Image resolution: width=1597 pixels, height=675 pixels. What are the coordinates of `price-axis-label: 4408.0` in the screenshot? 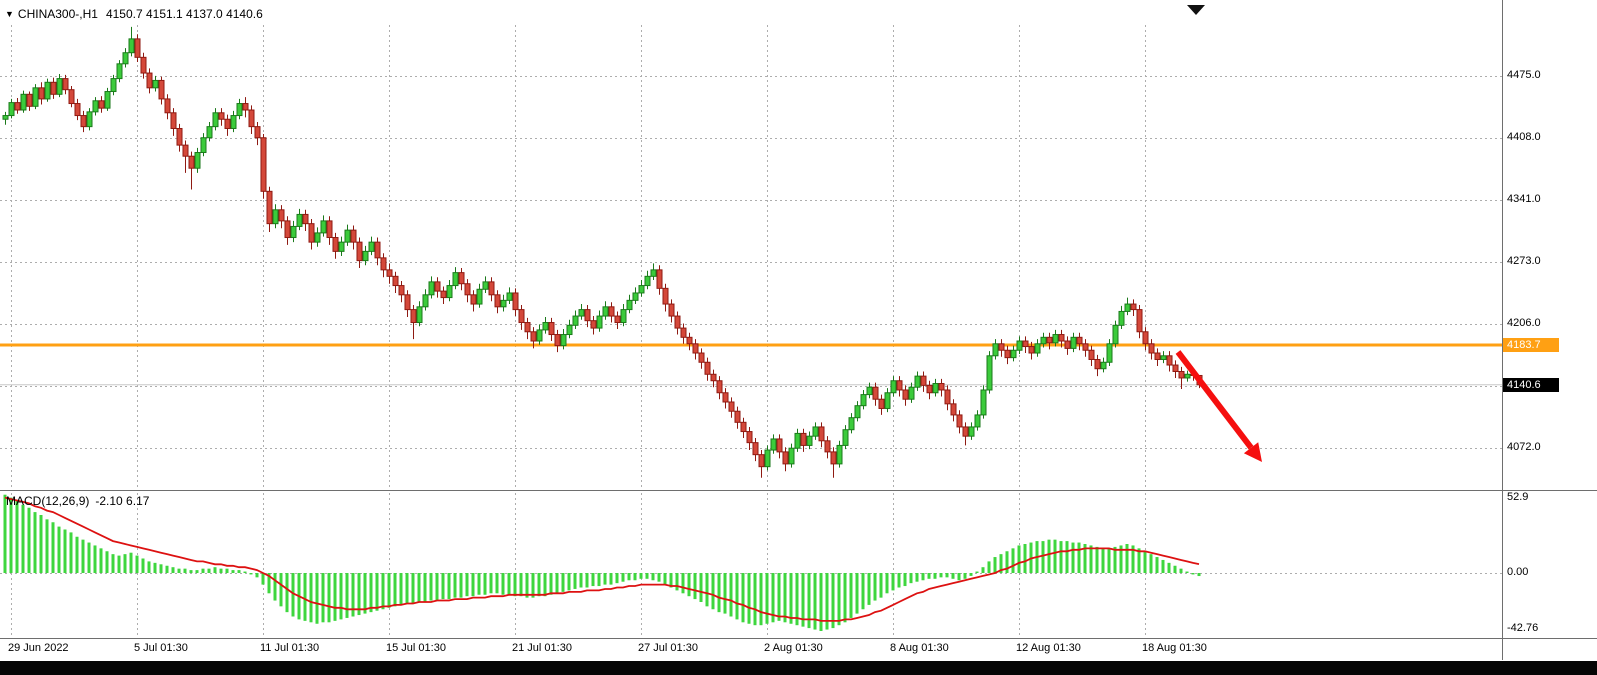 It's located at (1524, 136).